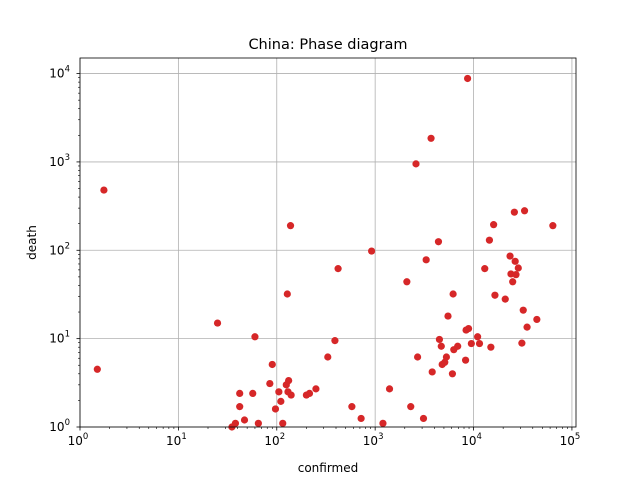 This screenshot has height=480, width=640. I want to click on y-tick-label: 10³, so click(59, 161).